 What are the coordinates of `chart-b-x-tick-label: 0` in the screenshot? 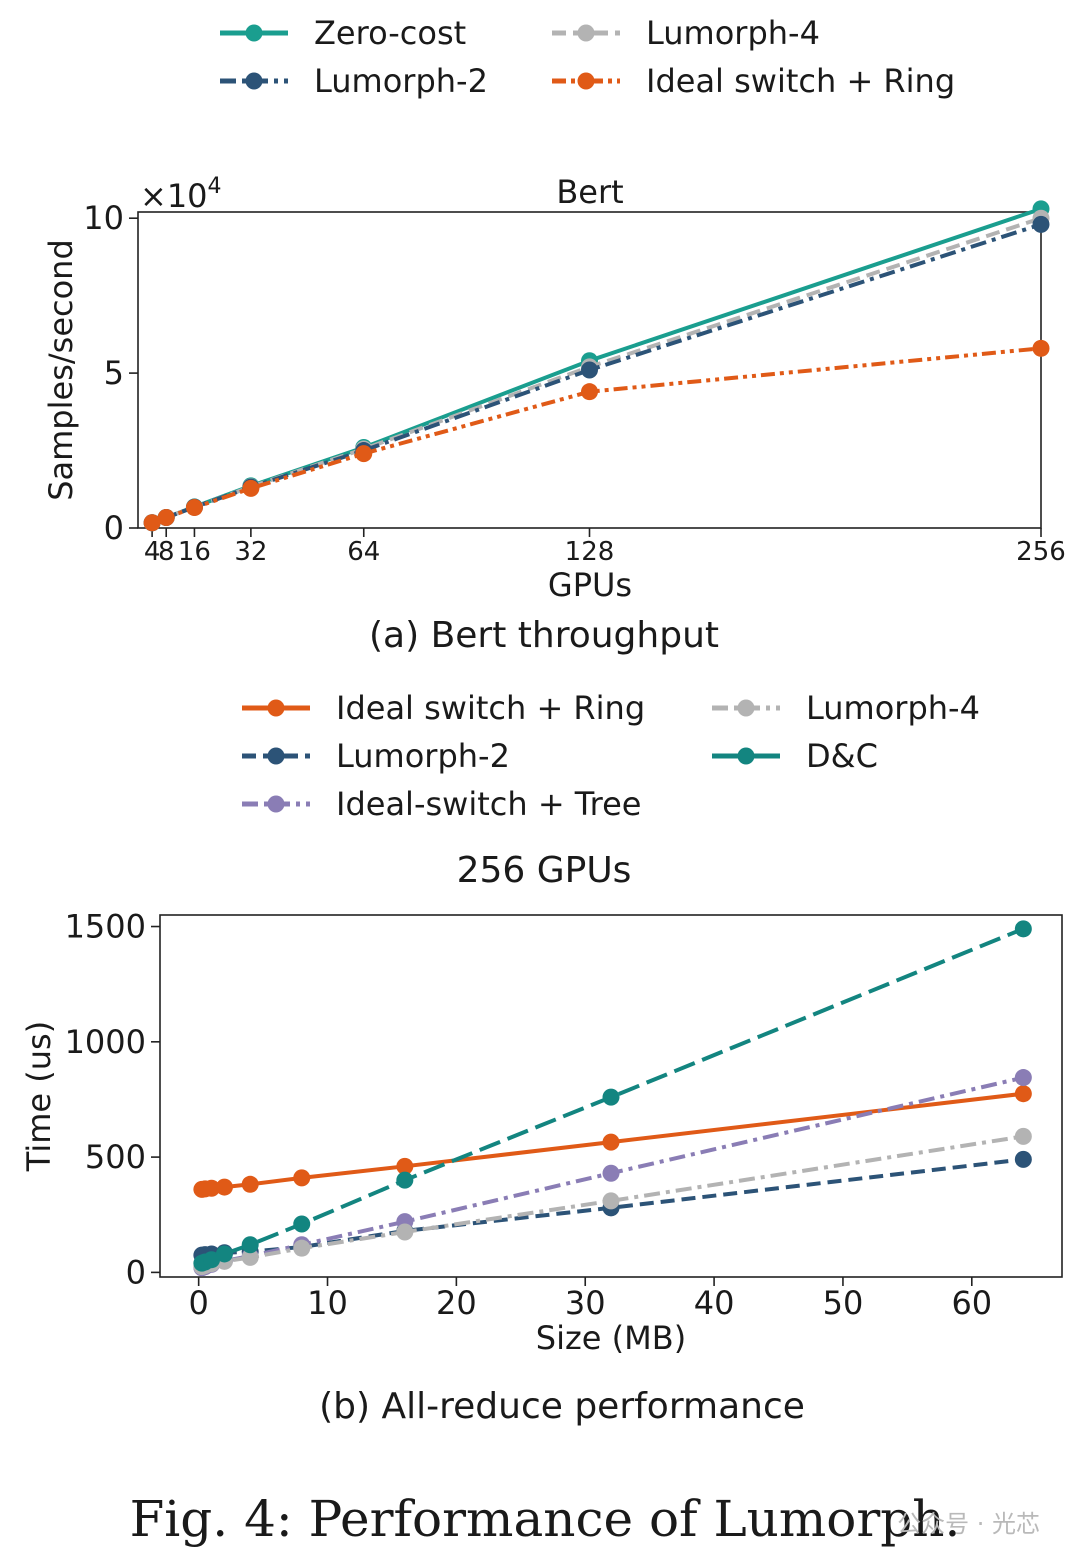 It's located at (198, 1303).